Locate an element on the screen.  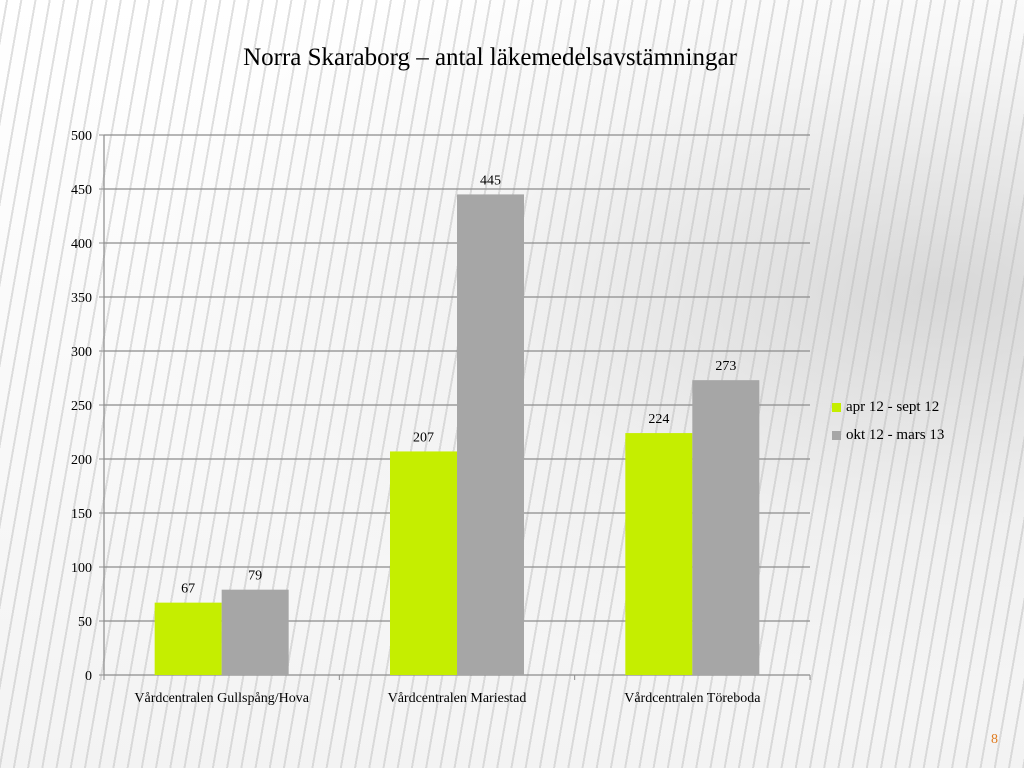
data-label: 207 is located at coordinates (423, 437).